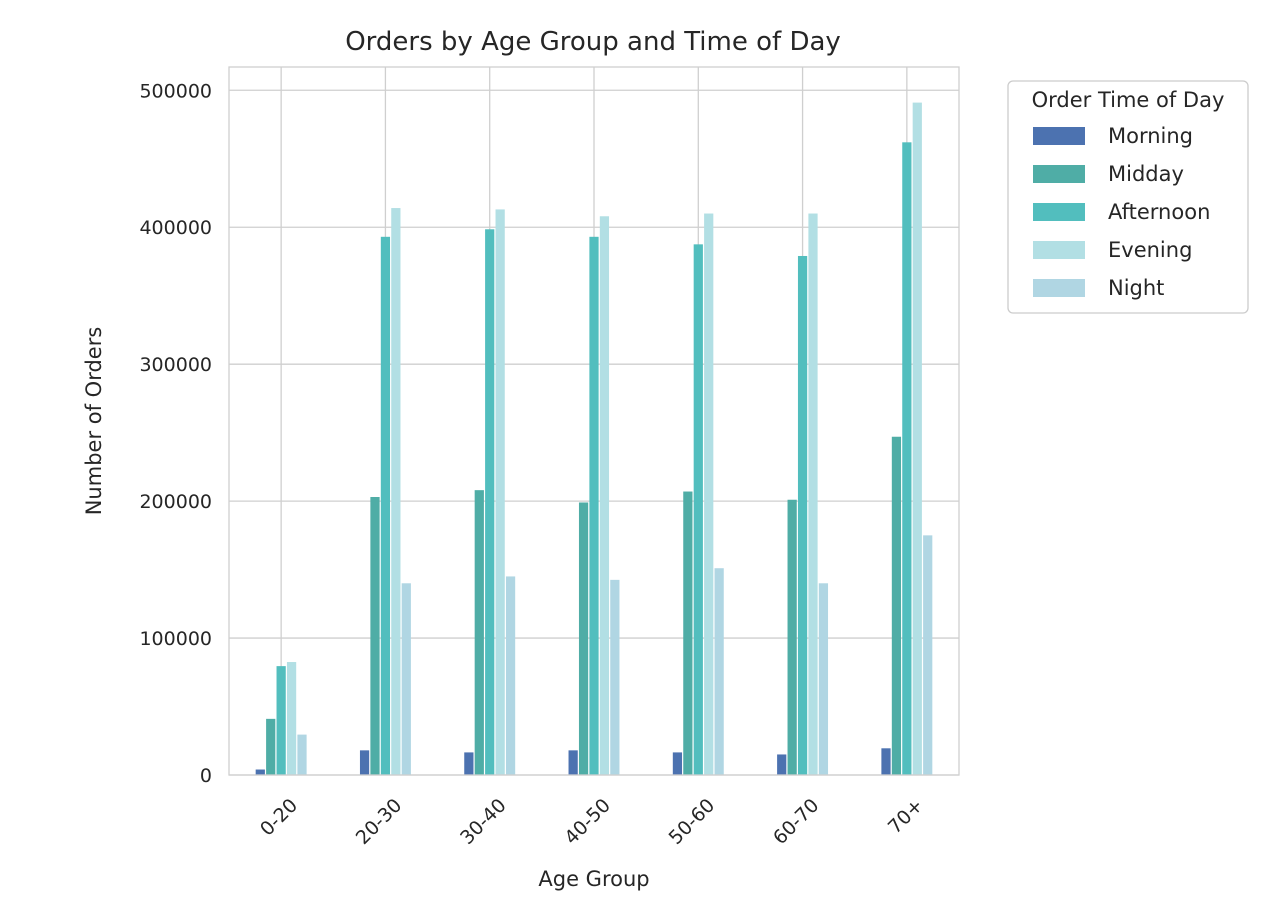 This screenshot has width=1284, height=918. Describe the element at coordinates (907, 458) in the screenshot. I see `bar-afternoon-70+` at that location.